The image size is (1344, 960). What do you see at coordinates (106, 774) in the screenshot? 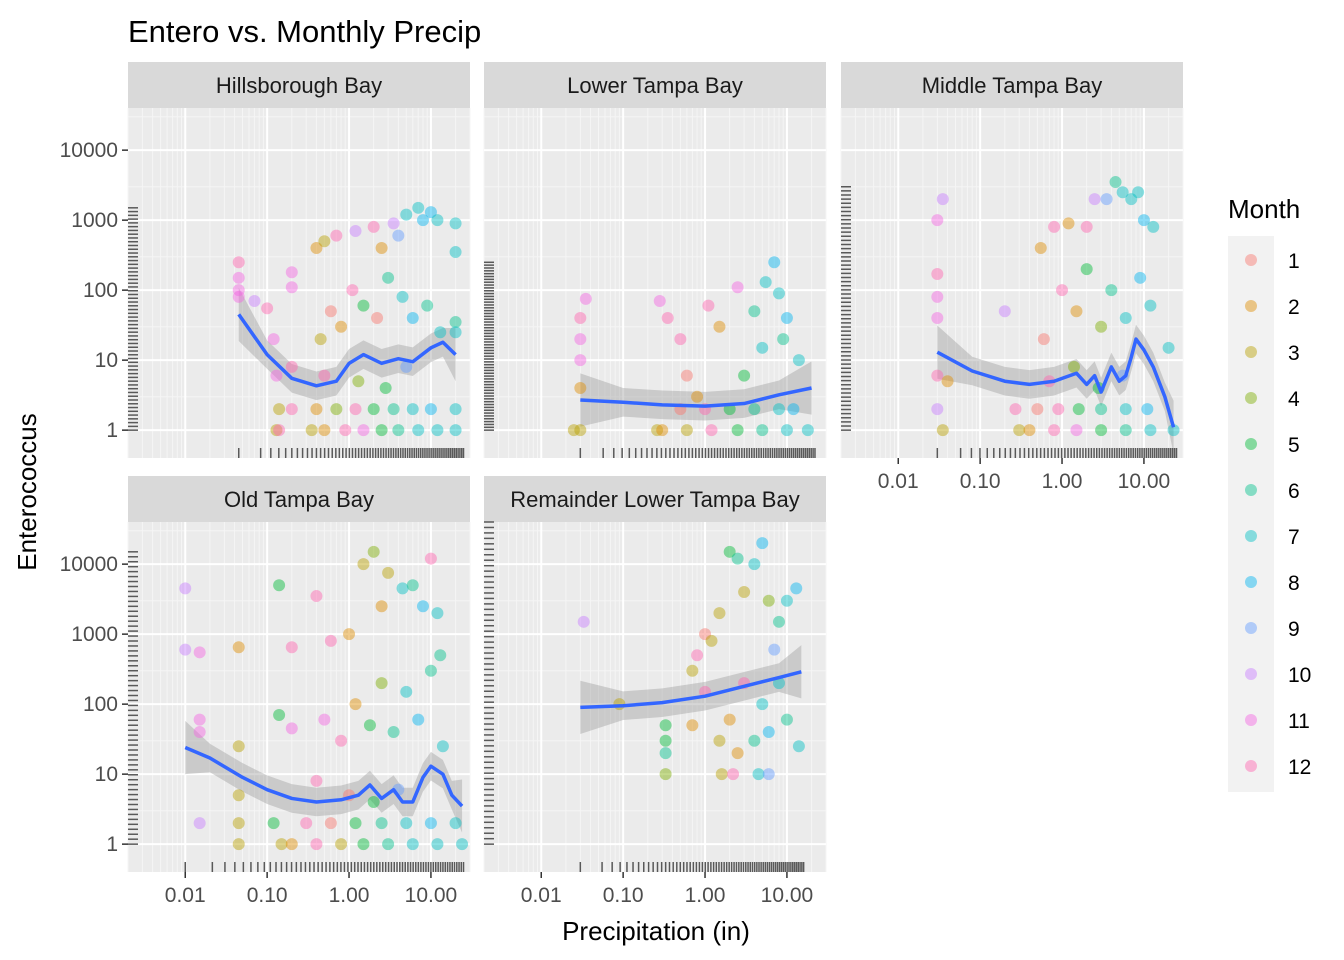
I see `y-axis-tick-label: 10` at bounding box center [106, 774].